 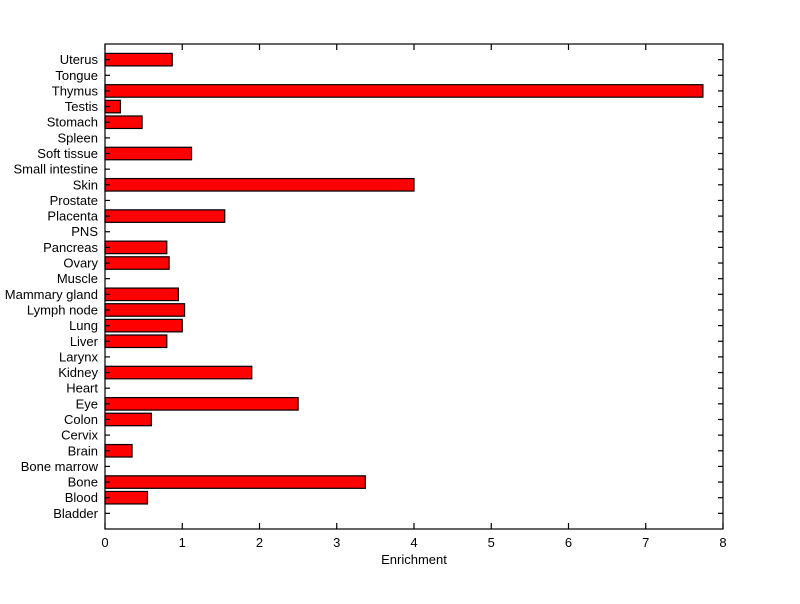 I want to click on category-label: Thymus, so click(x=75, y=90).